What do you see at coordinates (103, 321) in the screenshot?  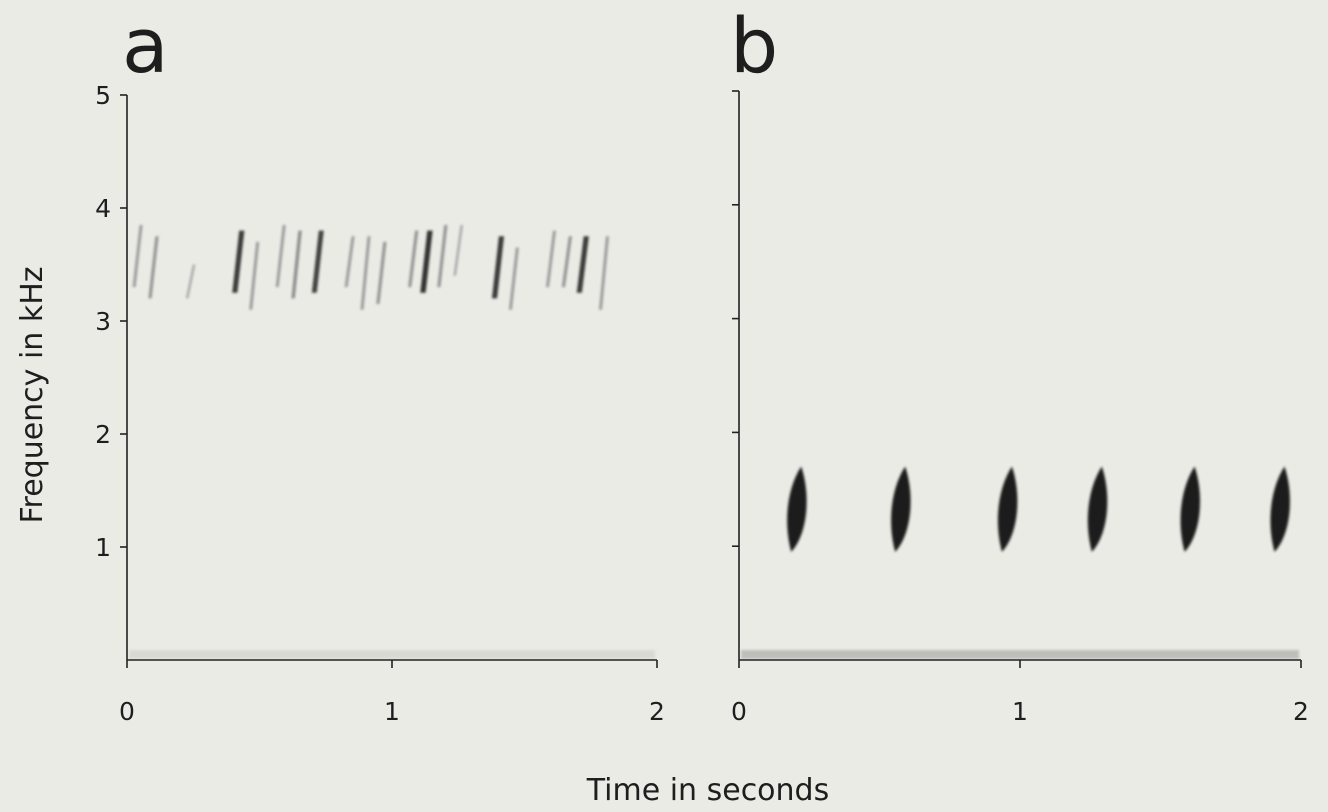 I see `y-tick-label-3: 3` at bounding box center [103, 321].